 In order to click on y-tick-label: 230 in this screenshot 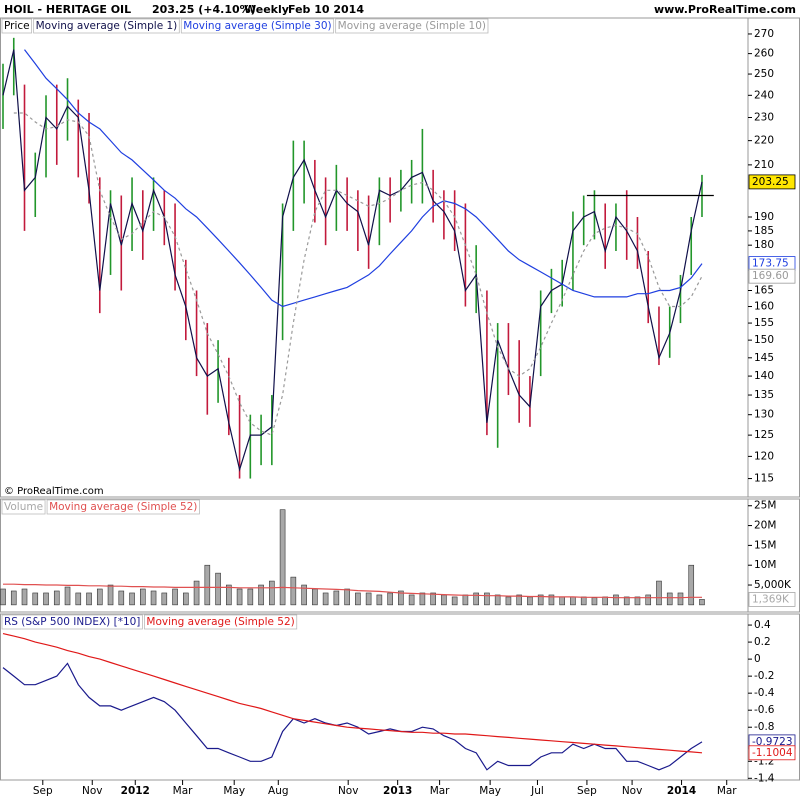, I will do `click(764, 117)`.